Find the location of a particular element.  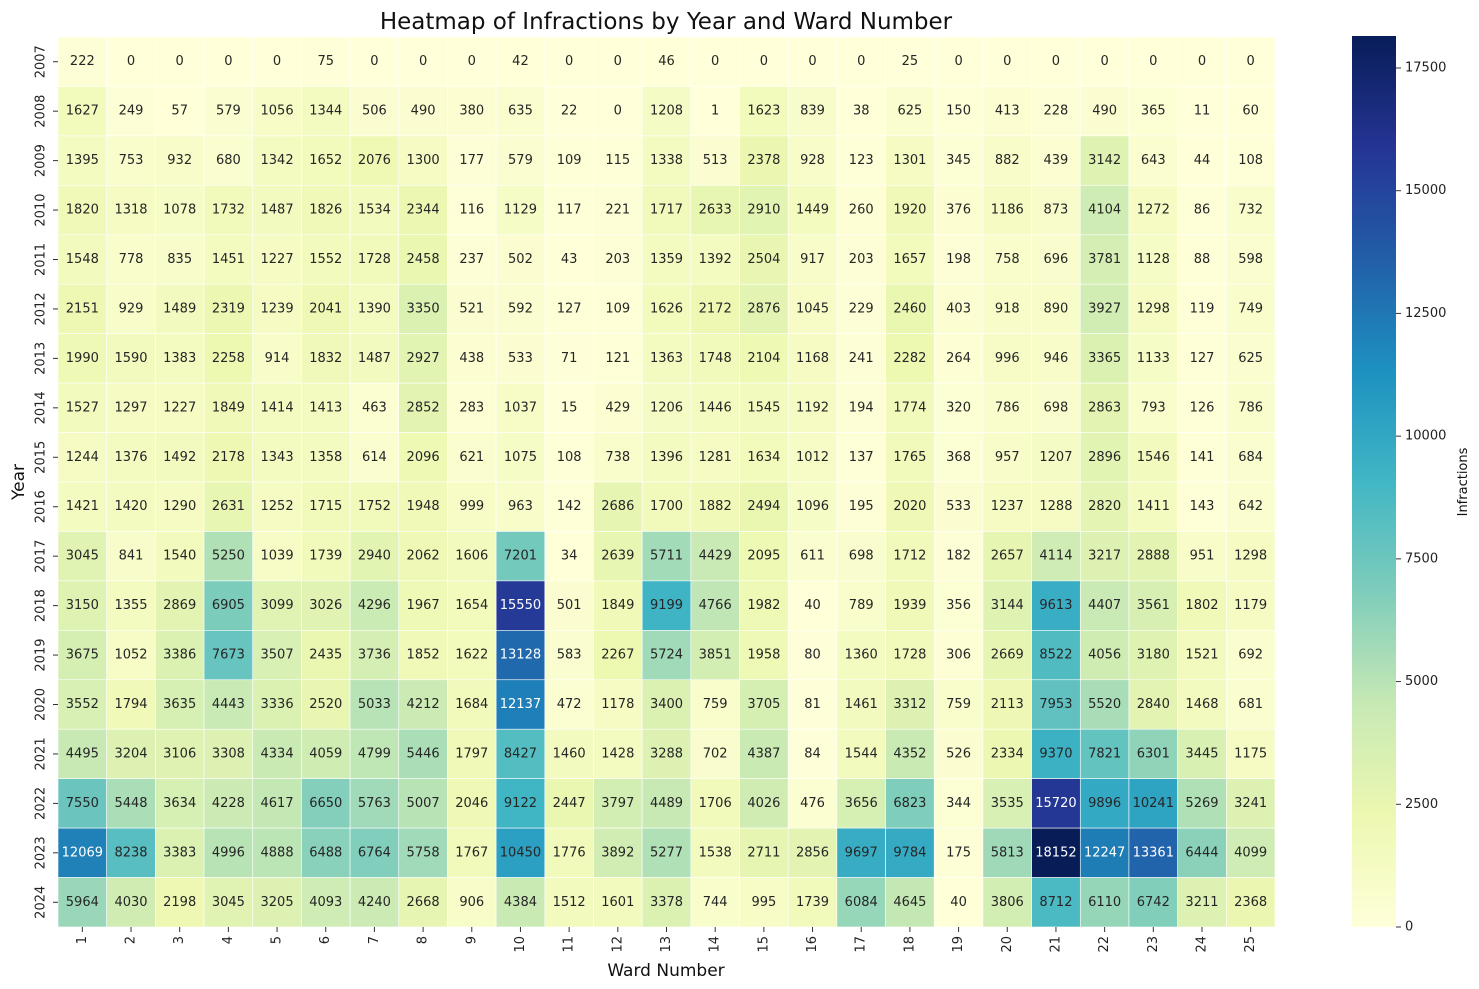

cell-value-label: 44 is located at coordinates (1202, 160).